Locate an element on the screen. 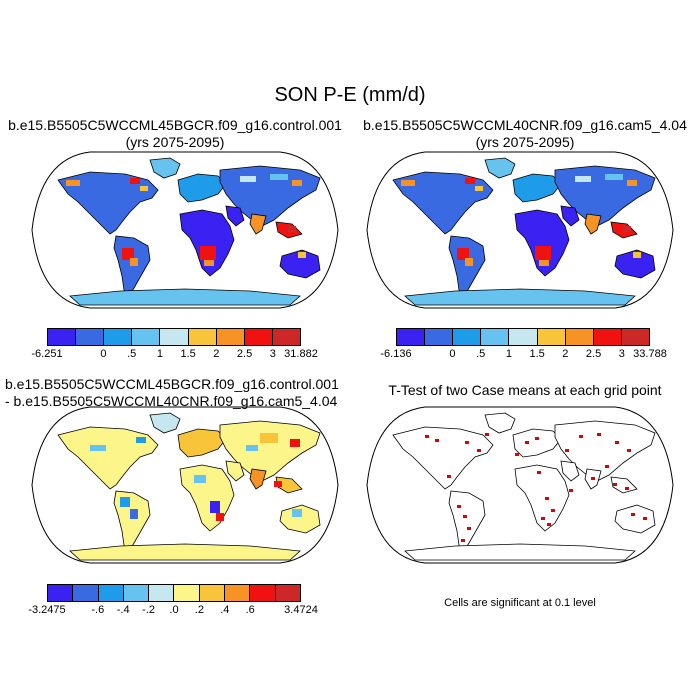 The image size is (700, 700). significance-note: Cells are significant at 0.1 level is located at coordinates (520, 603).